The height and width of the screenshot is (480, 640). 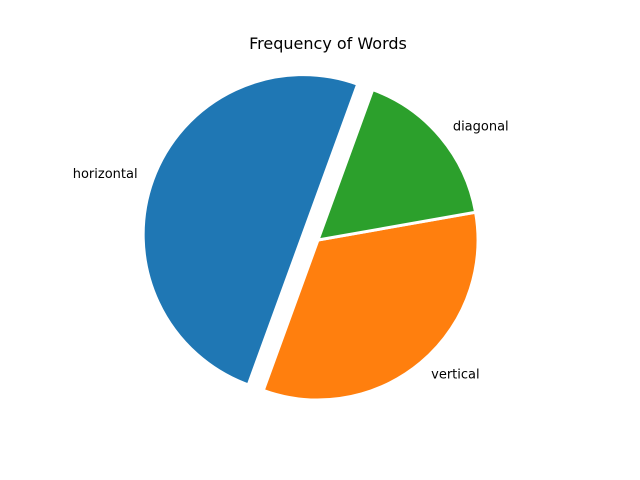 I want to click on chart-title: Frequency of Words, so click(x=328, y=43).